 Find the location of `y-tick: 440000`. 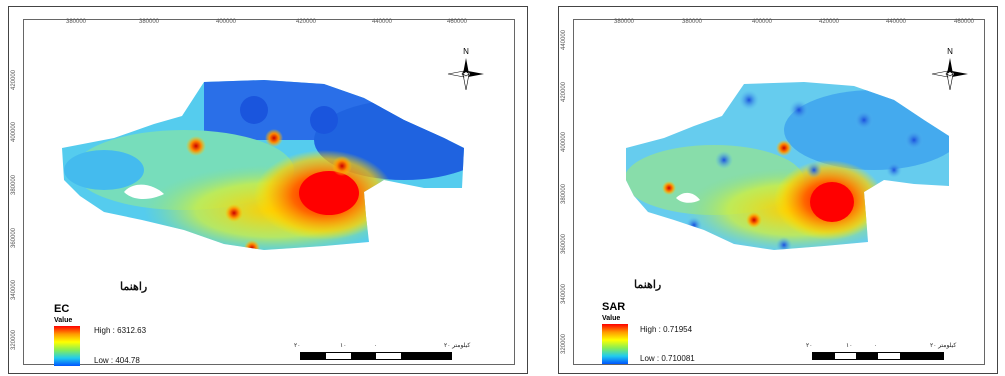

y-tick: 440000 is located at coordinates (564, 39).